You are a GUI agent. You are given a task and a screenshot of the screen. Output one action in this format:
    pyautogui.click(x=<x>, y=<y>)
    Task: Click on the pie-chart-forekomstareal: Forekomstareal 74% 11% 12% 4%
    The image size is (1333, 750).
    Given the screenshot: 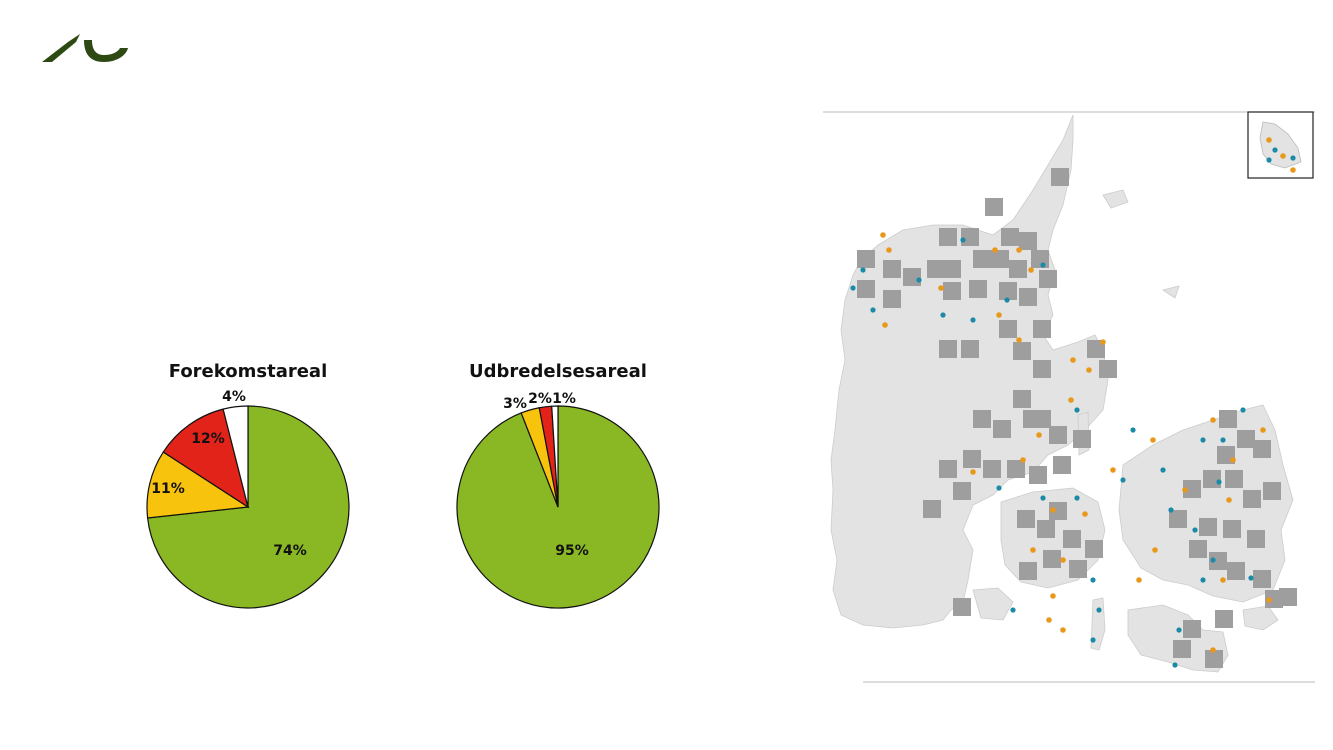 What is the action you would take?
    pyautogui.click(x=248, y=485)
    